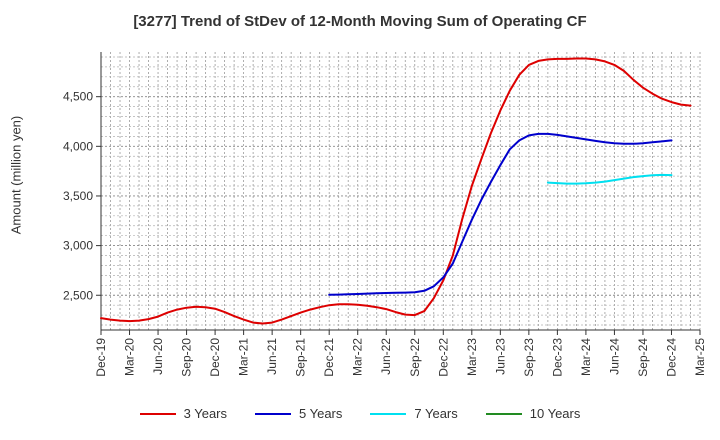 The image size is (720, 440). Describe the element at coordinates (101, 357) in the screenshot. I see `x-tick-label: Dec-19` at that location.